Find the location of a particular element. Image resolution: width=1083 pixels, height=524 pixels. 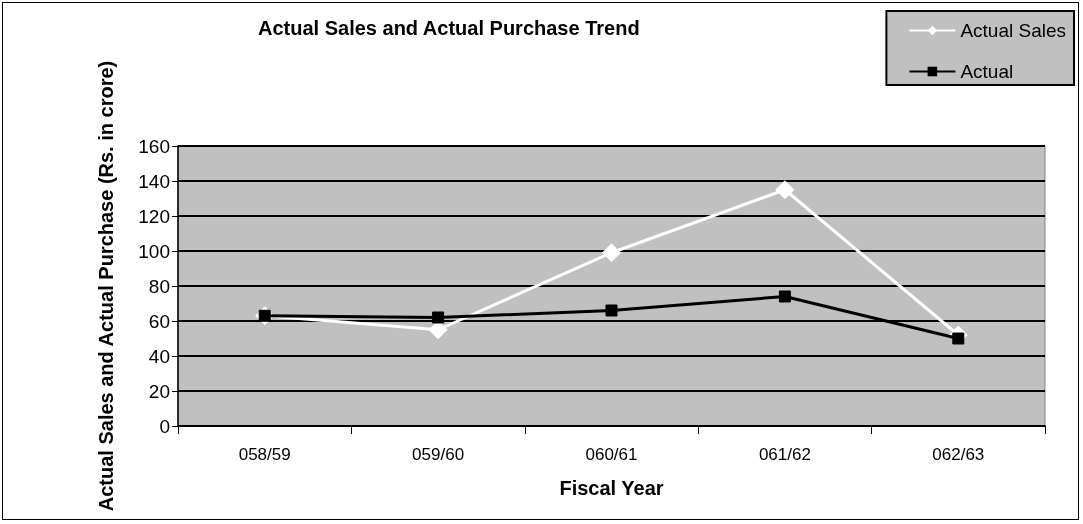

x-tick-label: 062/63 is located at coordinates (958, 454).